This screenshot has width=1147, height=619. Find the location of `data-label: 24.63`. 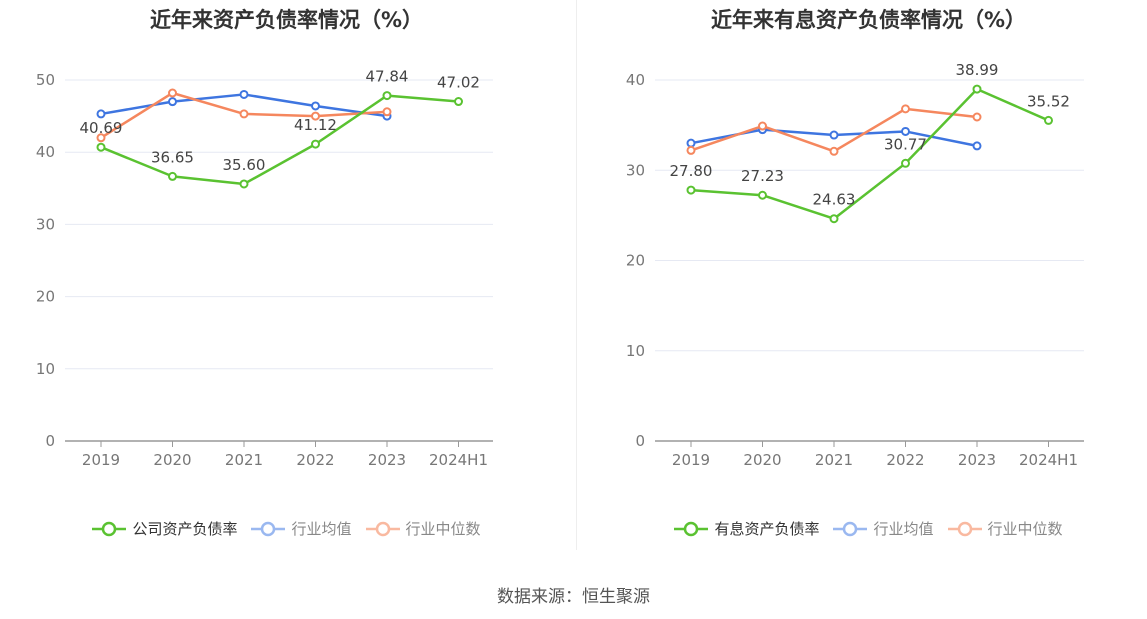

data-label: 24.63 is located at coordinates (834, 200).